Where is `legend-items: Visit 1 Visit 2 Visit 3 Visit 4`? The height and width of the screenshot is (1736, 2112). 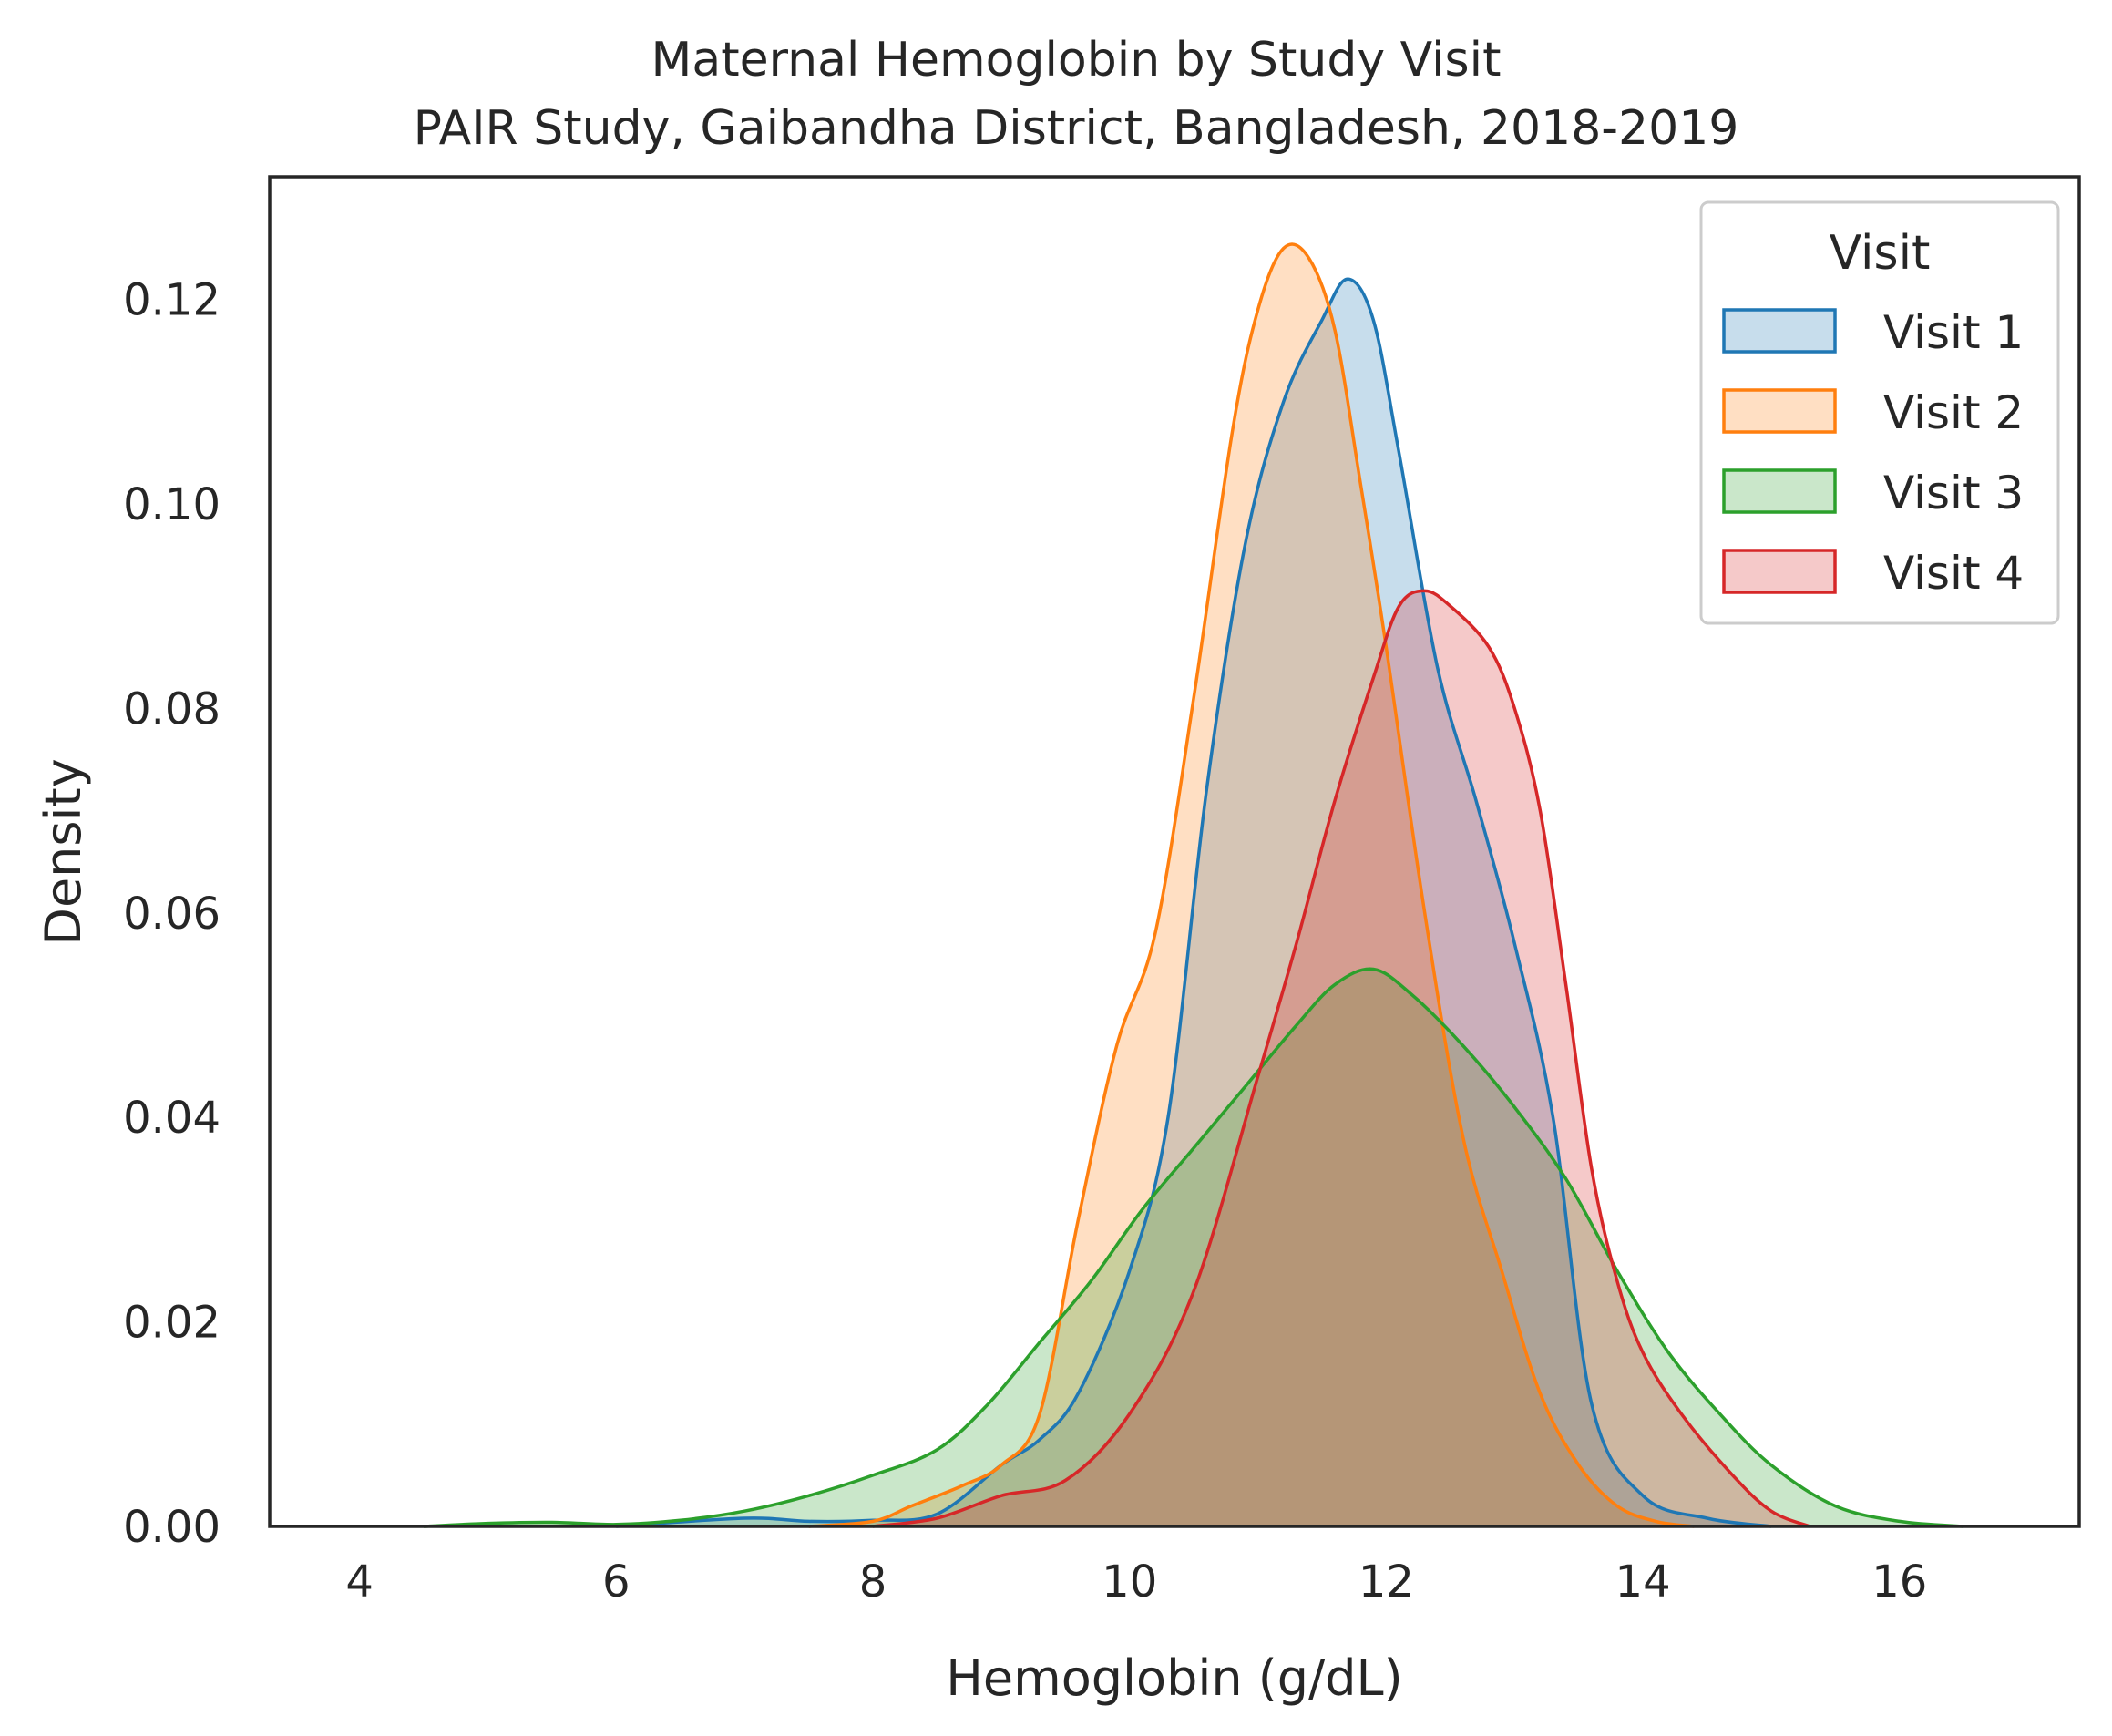
legend-items: Visit 1 Visit 2 Visit 3 Visit 4 is located at coordinates (1873, 453).